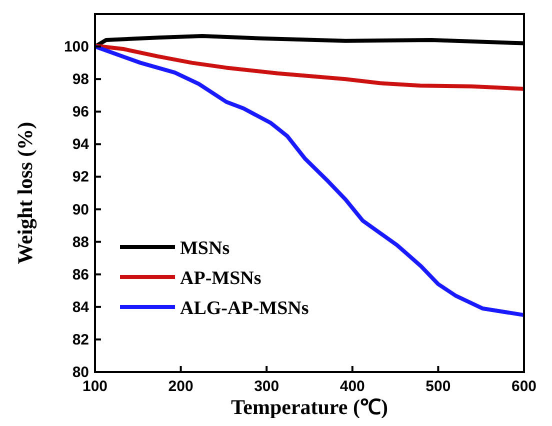 The image size is (552, 426). What do you see at coordinates (244, 308) in the screenshot?
I see `legend-label: ALG-AP-MSNs` at bounding box center [244, 308].